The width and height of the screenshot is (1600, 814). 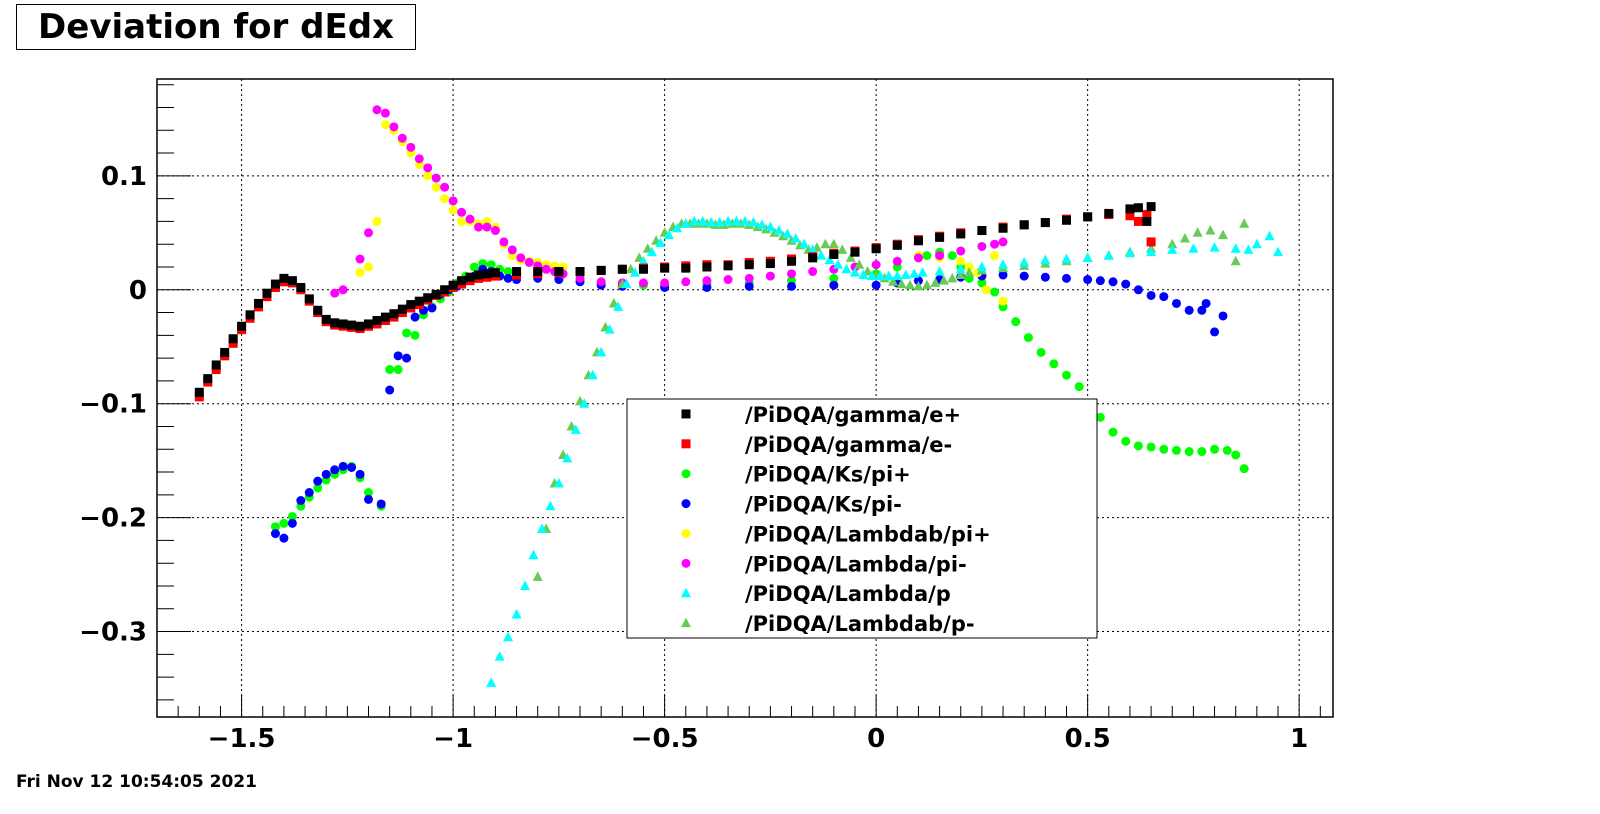 I want to click on y-tick-label: −0.3, so click(x=113, y=633).